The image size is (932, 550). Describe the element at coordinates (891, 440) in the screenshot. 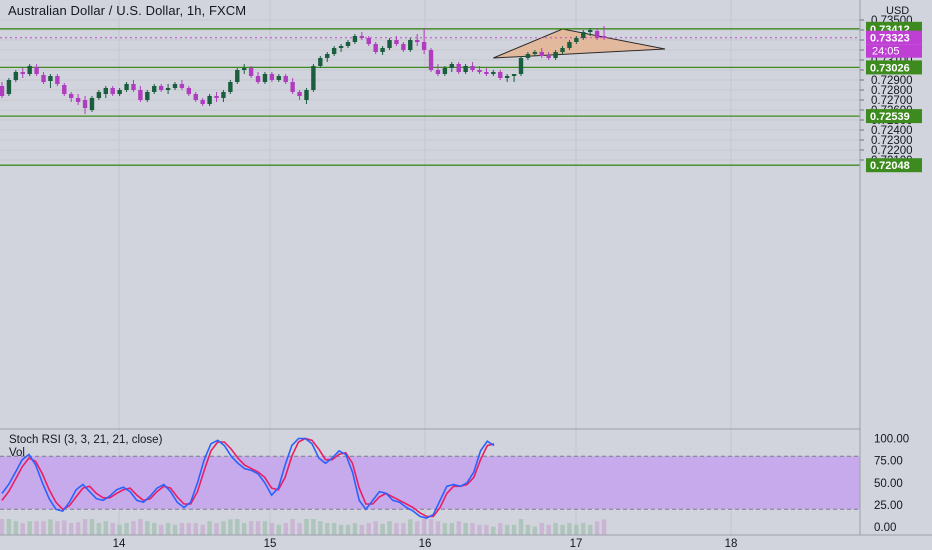

I see `stoch-tick-label: 100.00` at that location.